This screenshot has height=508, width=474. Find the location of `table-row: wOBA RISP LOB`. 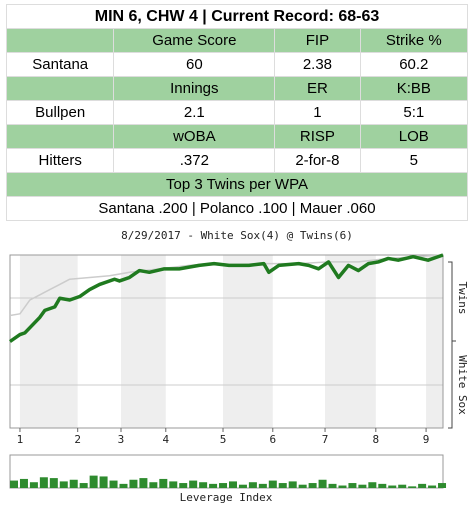

table-row: wOBA RISP LOB is located at coordinates (237, 136).